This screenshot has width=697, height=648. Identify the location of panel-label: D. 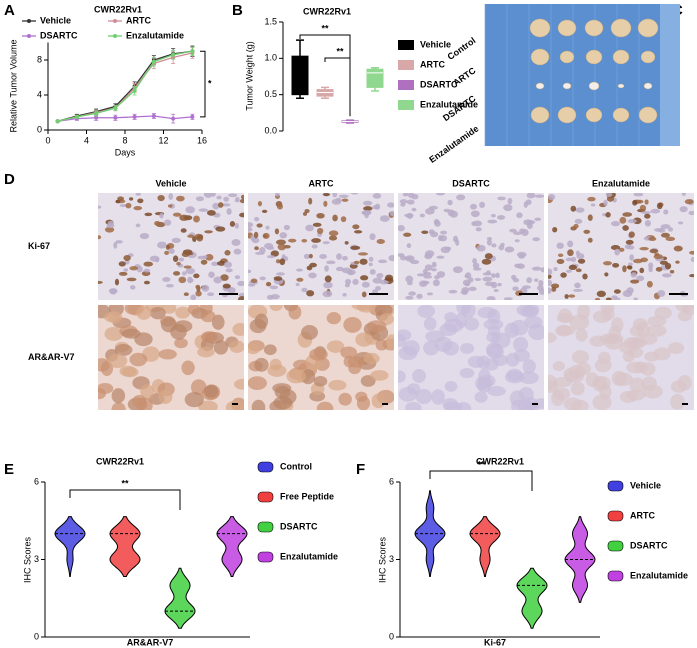
(9, 179).